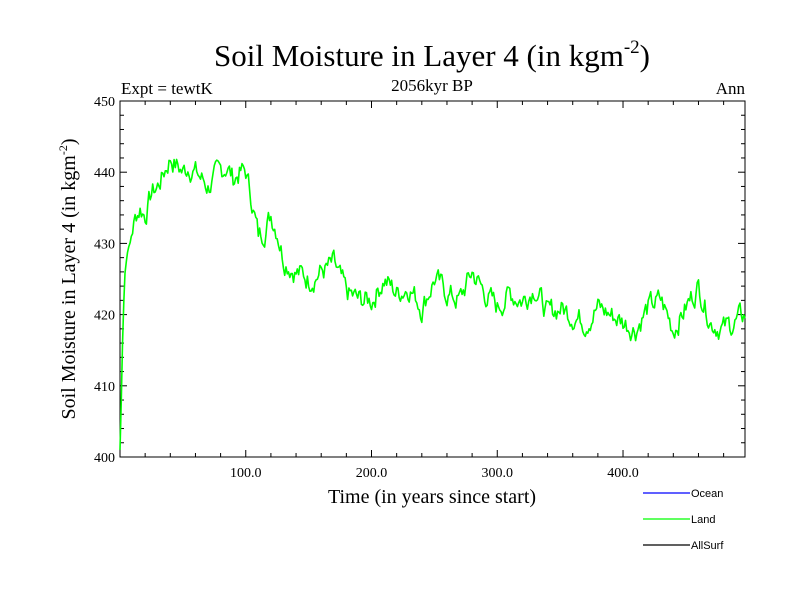 This screenshot has width=800, height=600. Describe the element at coordinates (63, 150) in the screenshot. I see `y-axis-label-superscript: -2` at that location.